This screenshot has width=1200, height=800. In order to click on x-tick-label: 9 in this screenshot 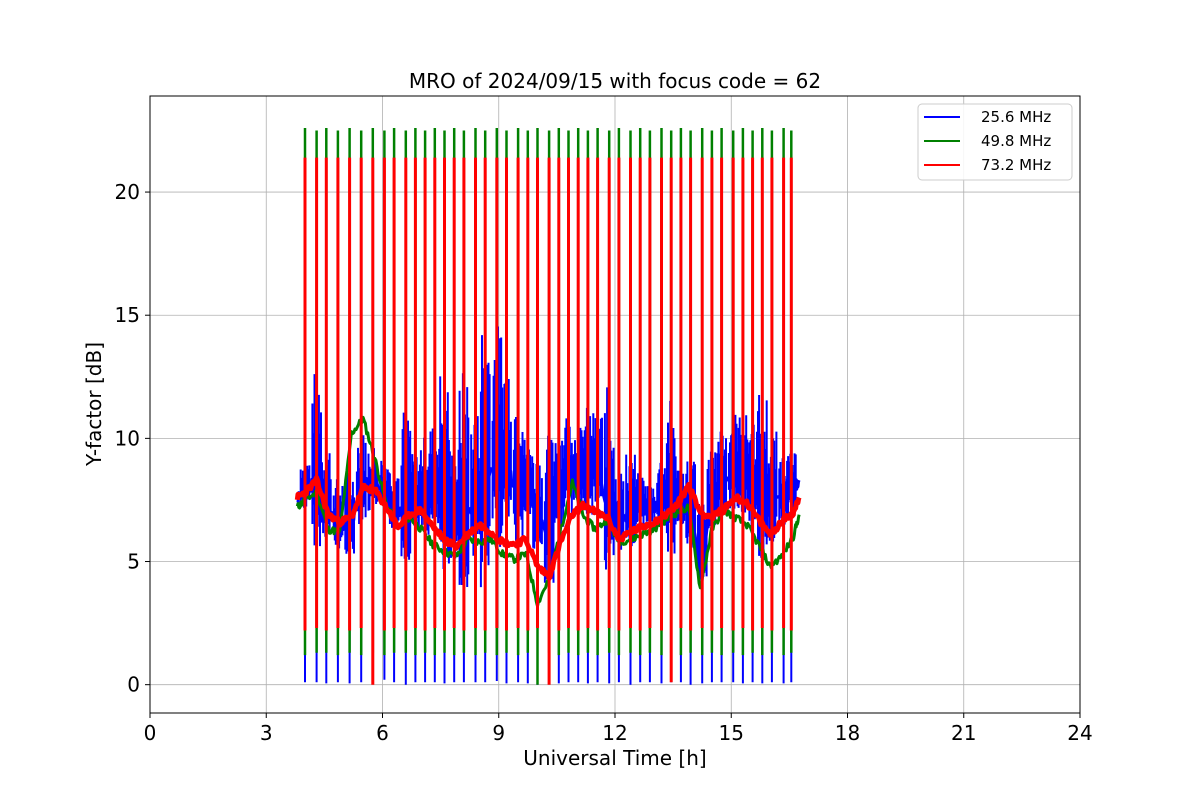, I will do `click(498, 733)`.